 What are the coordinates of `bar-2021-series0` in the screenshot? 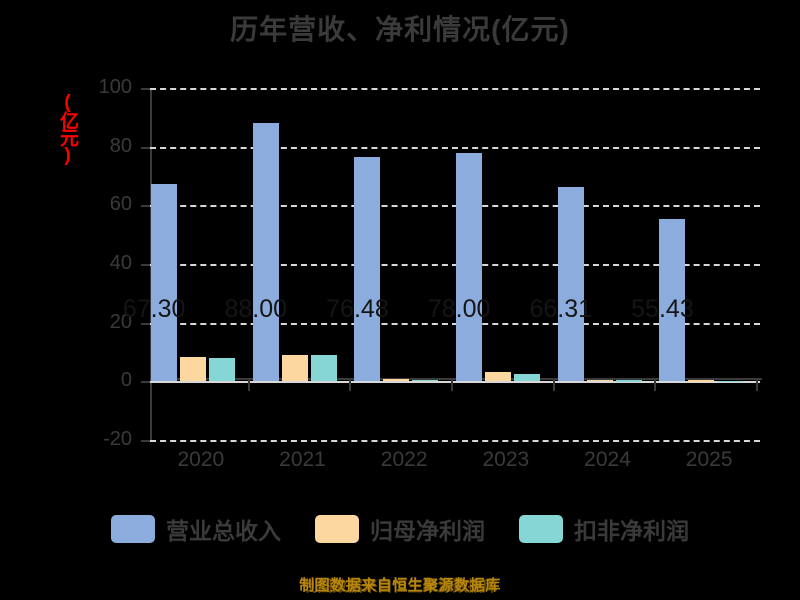 It's located at (265, 252).